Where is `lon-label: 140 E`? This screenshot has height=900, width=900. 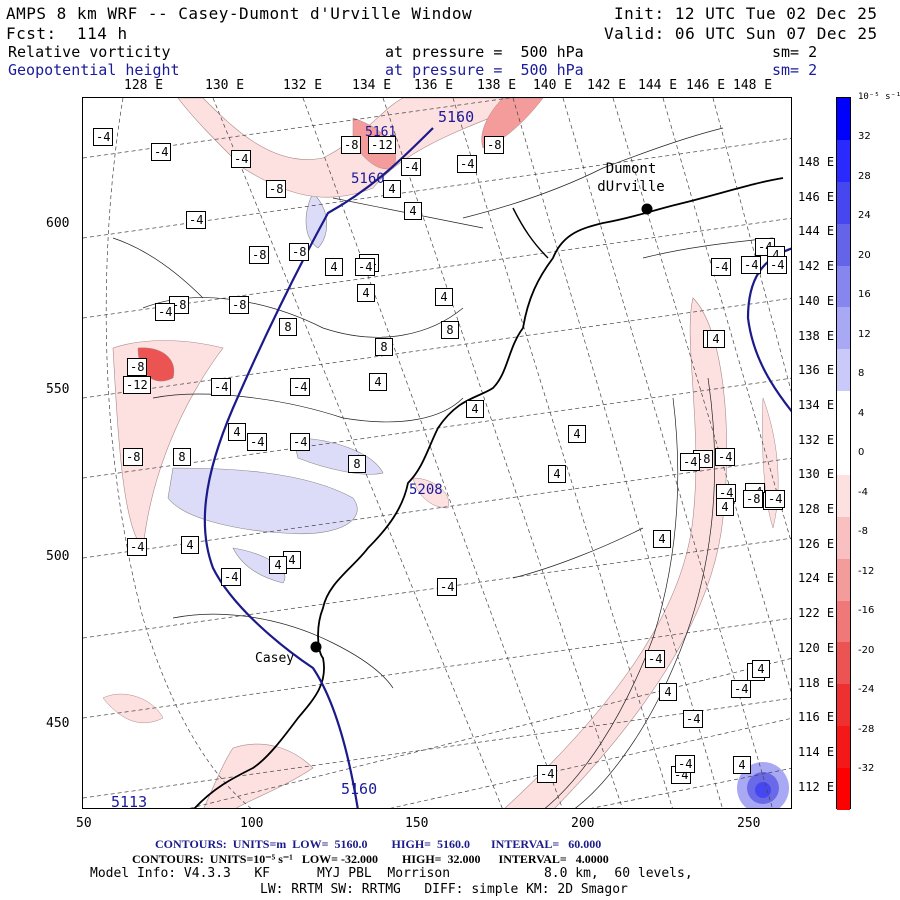
lon-label: 140 E is located at coordinates (553, 85).